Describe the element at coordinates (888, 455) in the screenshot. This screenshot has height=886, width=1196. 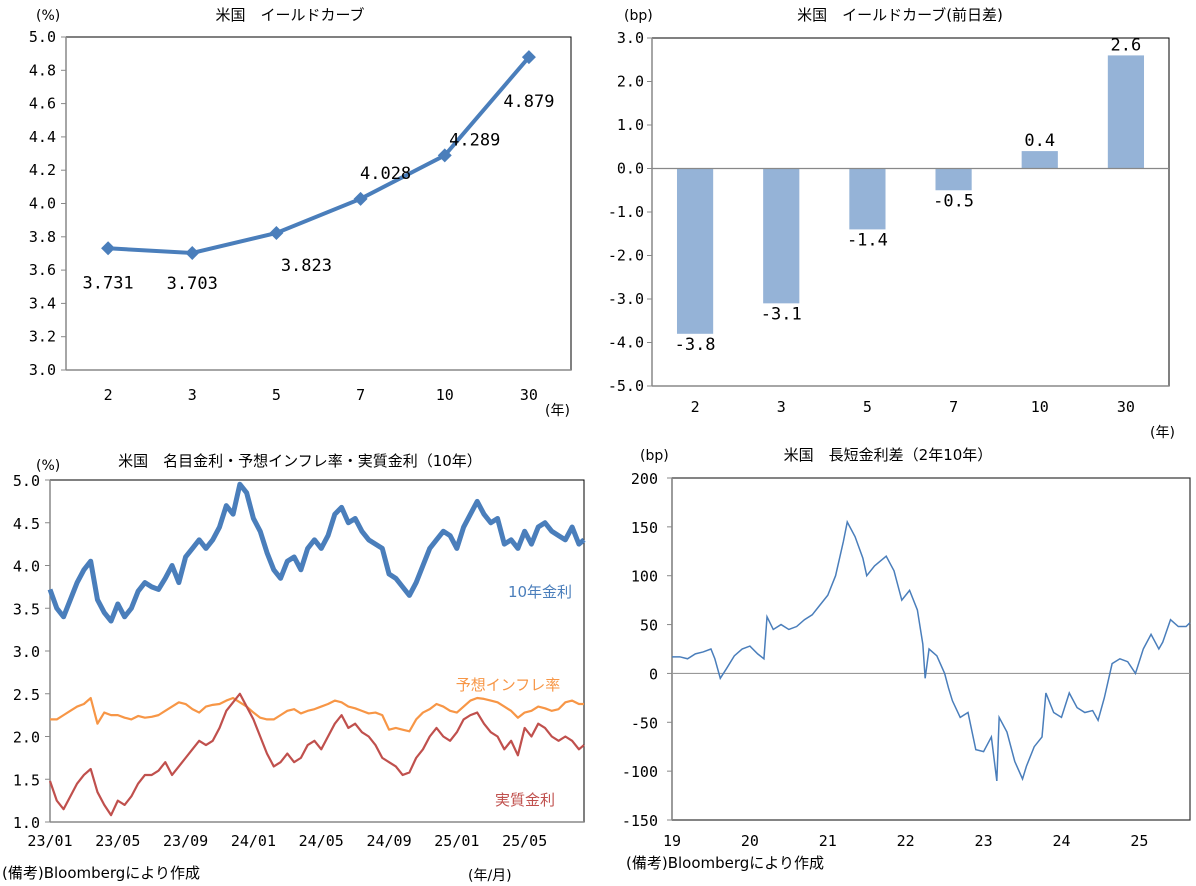
I see `spread-title: 米国 長短金利差（2年10年）` at that location.